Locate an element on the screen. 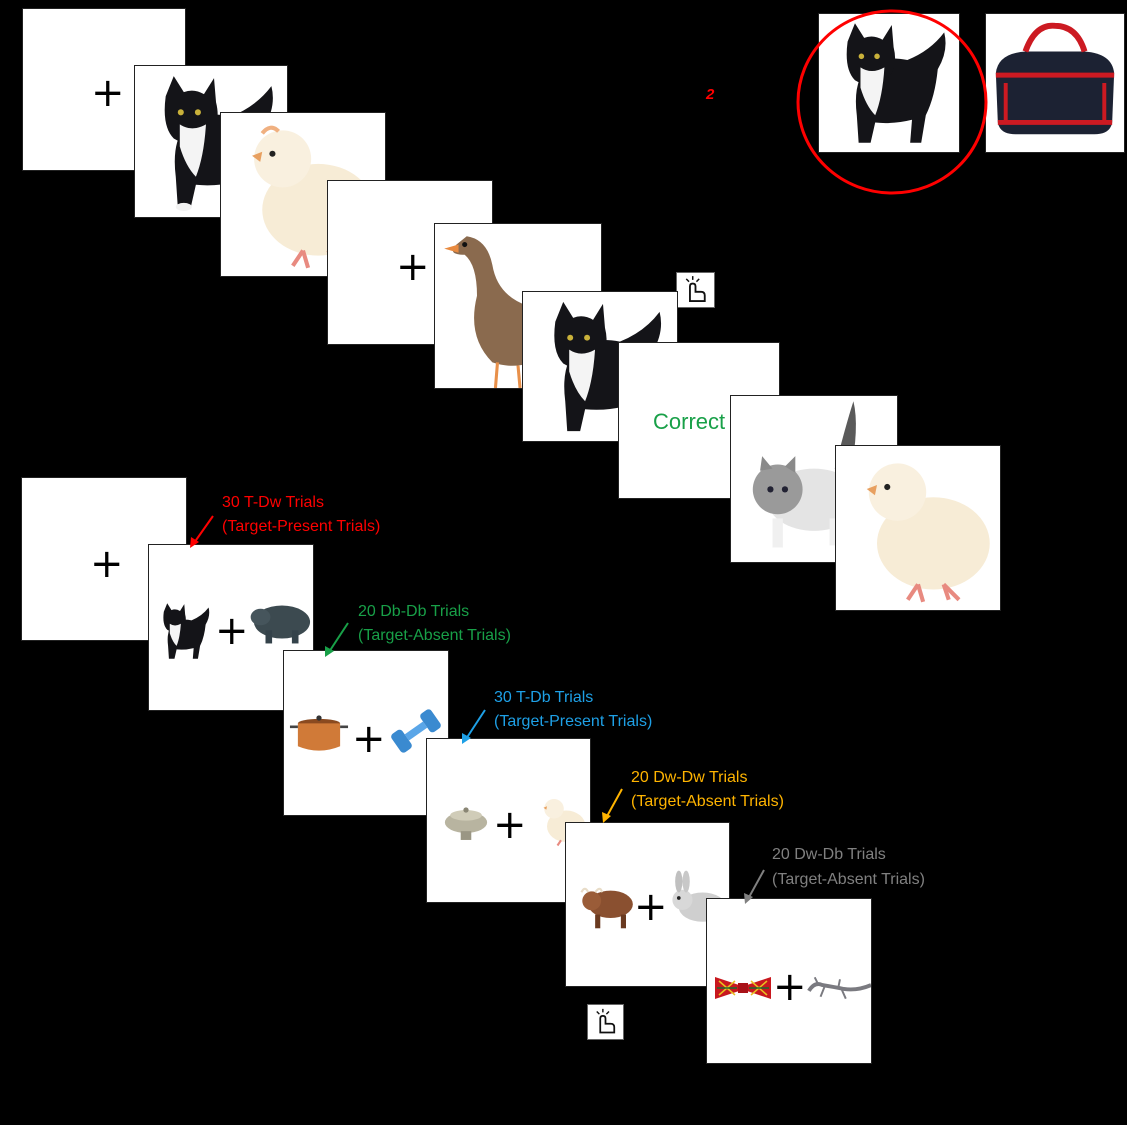  trial-title-dw-db: 20 Dw-Db Trials is located at coordinates (829, 854).